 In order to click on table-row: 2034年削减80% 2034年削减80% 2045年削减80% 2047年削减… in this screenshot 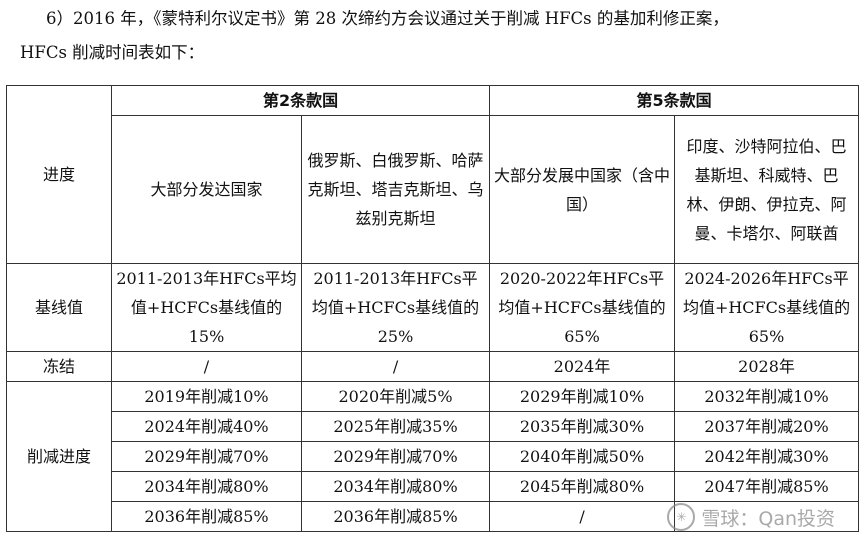, I will do `click(433, 486)`.